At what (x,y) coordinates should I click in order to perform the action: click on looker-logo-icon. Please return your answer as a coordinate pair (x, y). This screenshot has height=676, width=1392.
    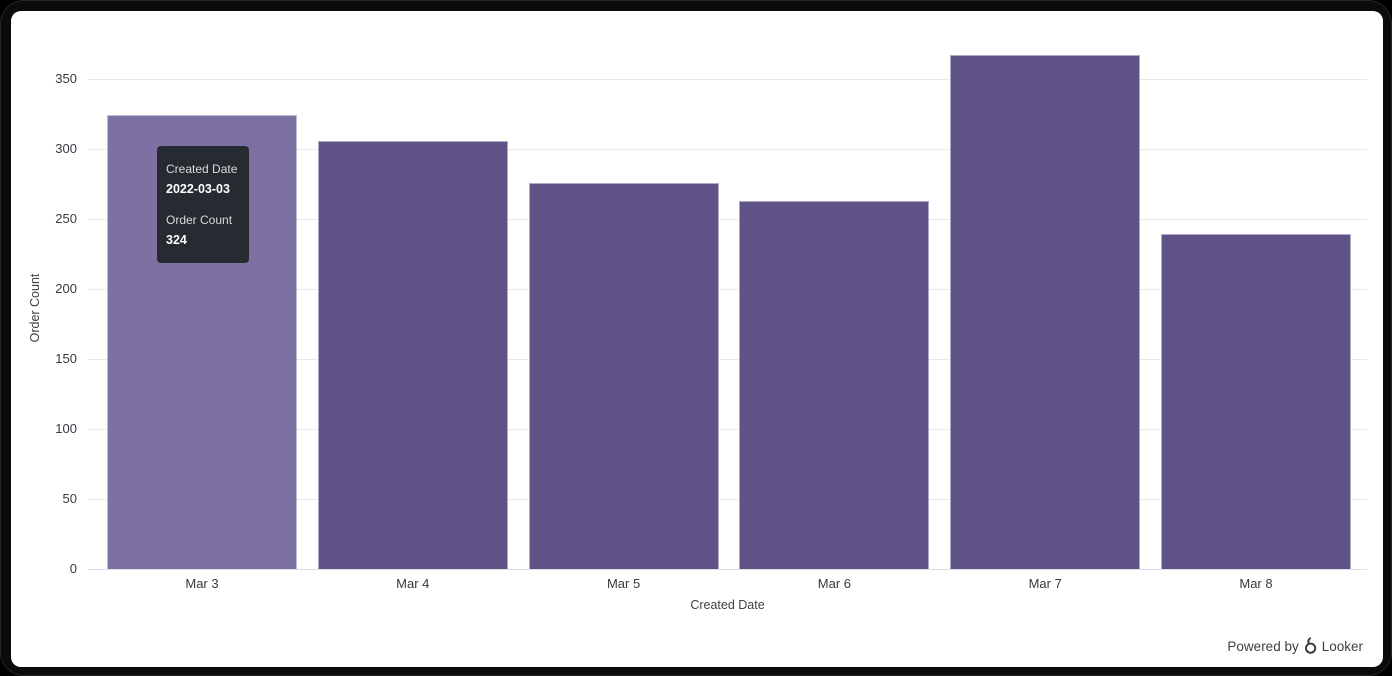
    Looking at the image, I should click on (1310, 645).